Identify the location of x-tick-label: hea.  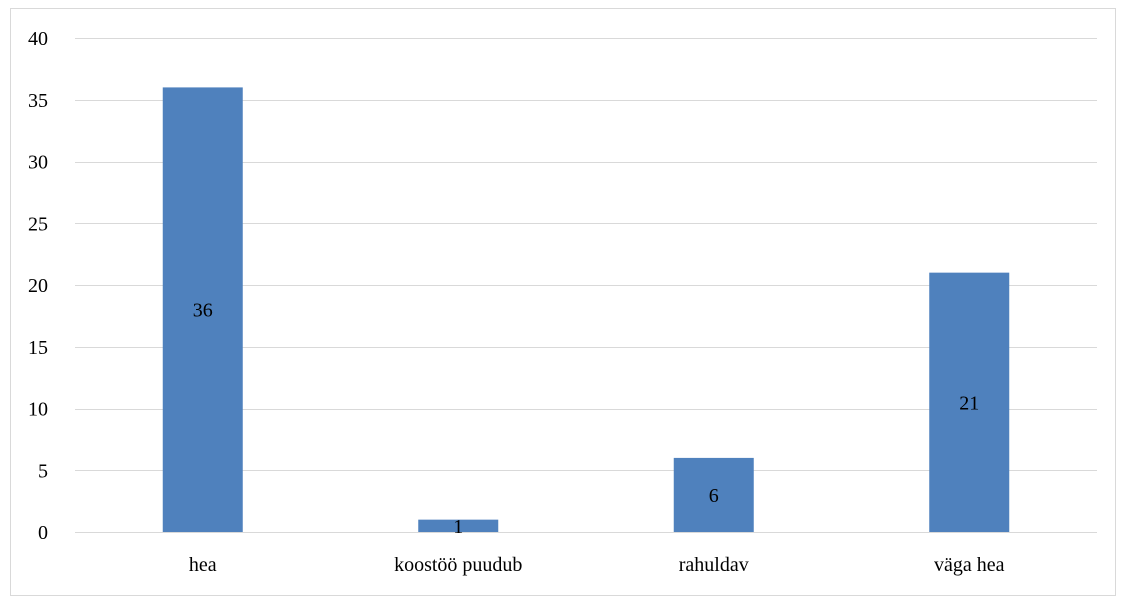
(203, 565).